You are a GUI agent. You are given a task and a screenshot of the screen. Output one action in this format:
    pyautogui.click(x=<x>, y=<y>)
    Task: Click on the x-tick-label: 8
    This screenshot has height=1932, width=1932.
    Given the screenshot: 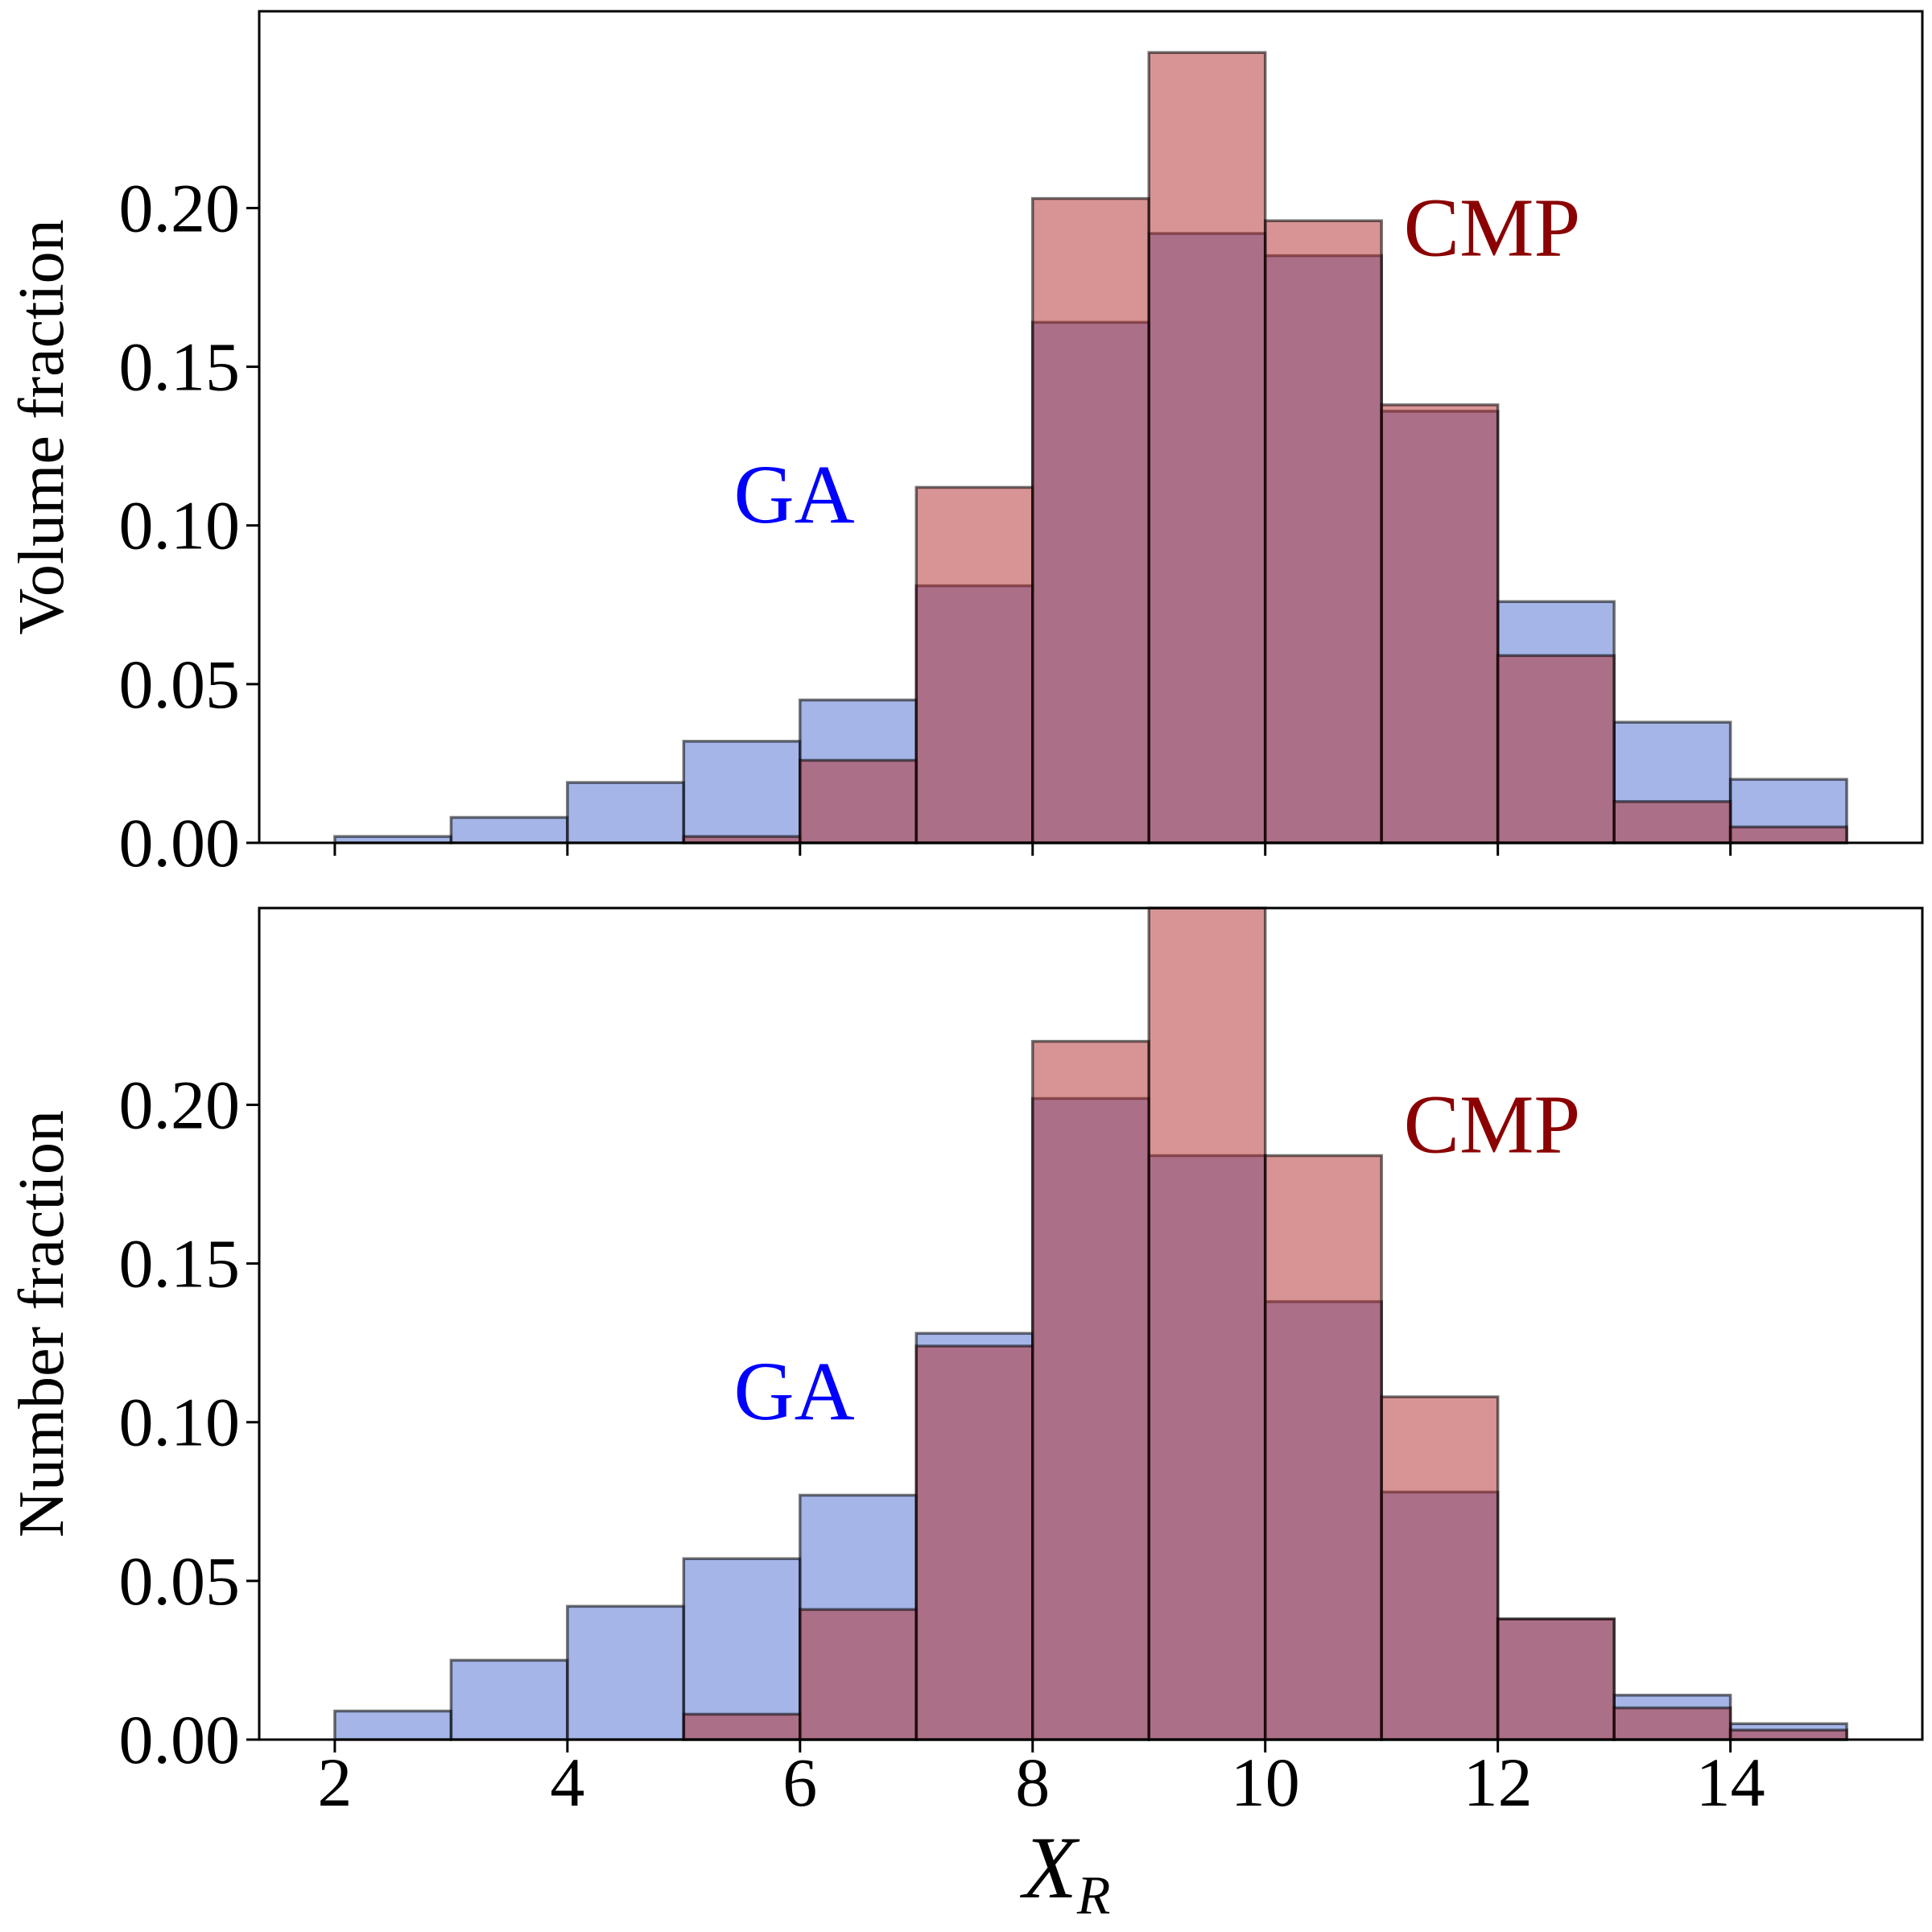 What is the action you would take?
    pyautogui.click(x=1032, y=1782)
    